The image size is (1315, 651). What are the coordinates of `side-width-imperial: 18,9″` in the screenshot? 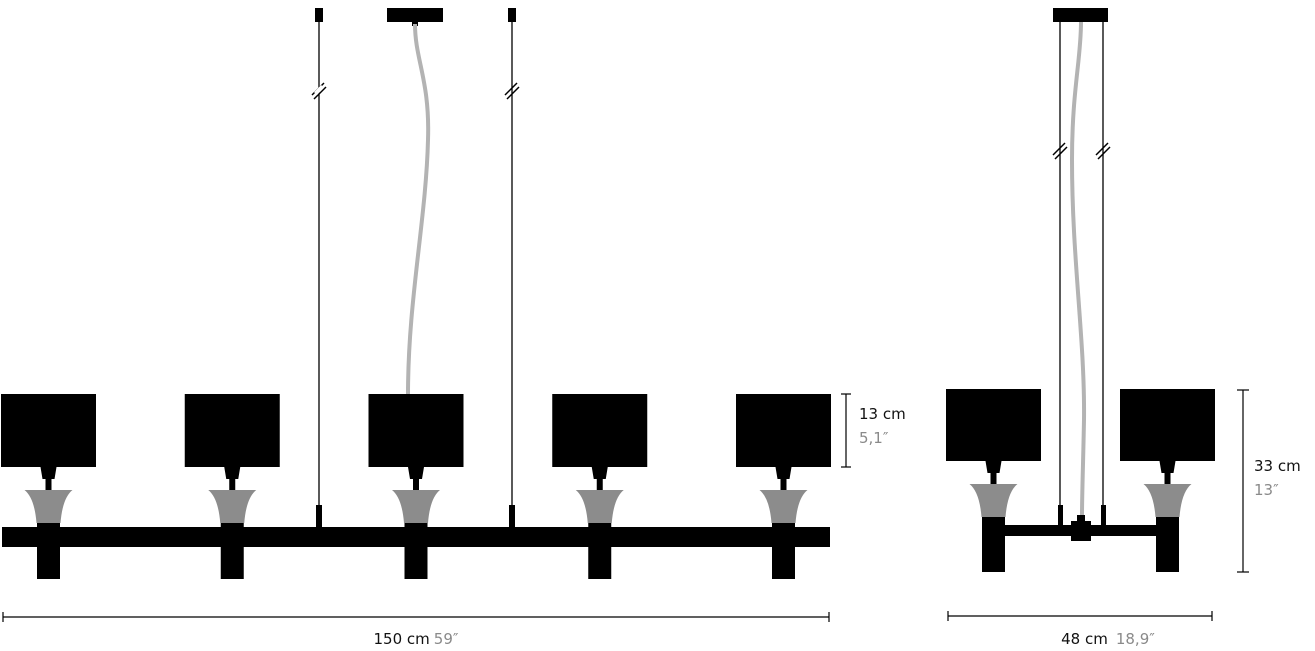 It's located at (1135, 639).